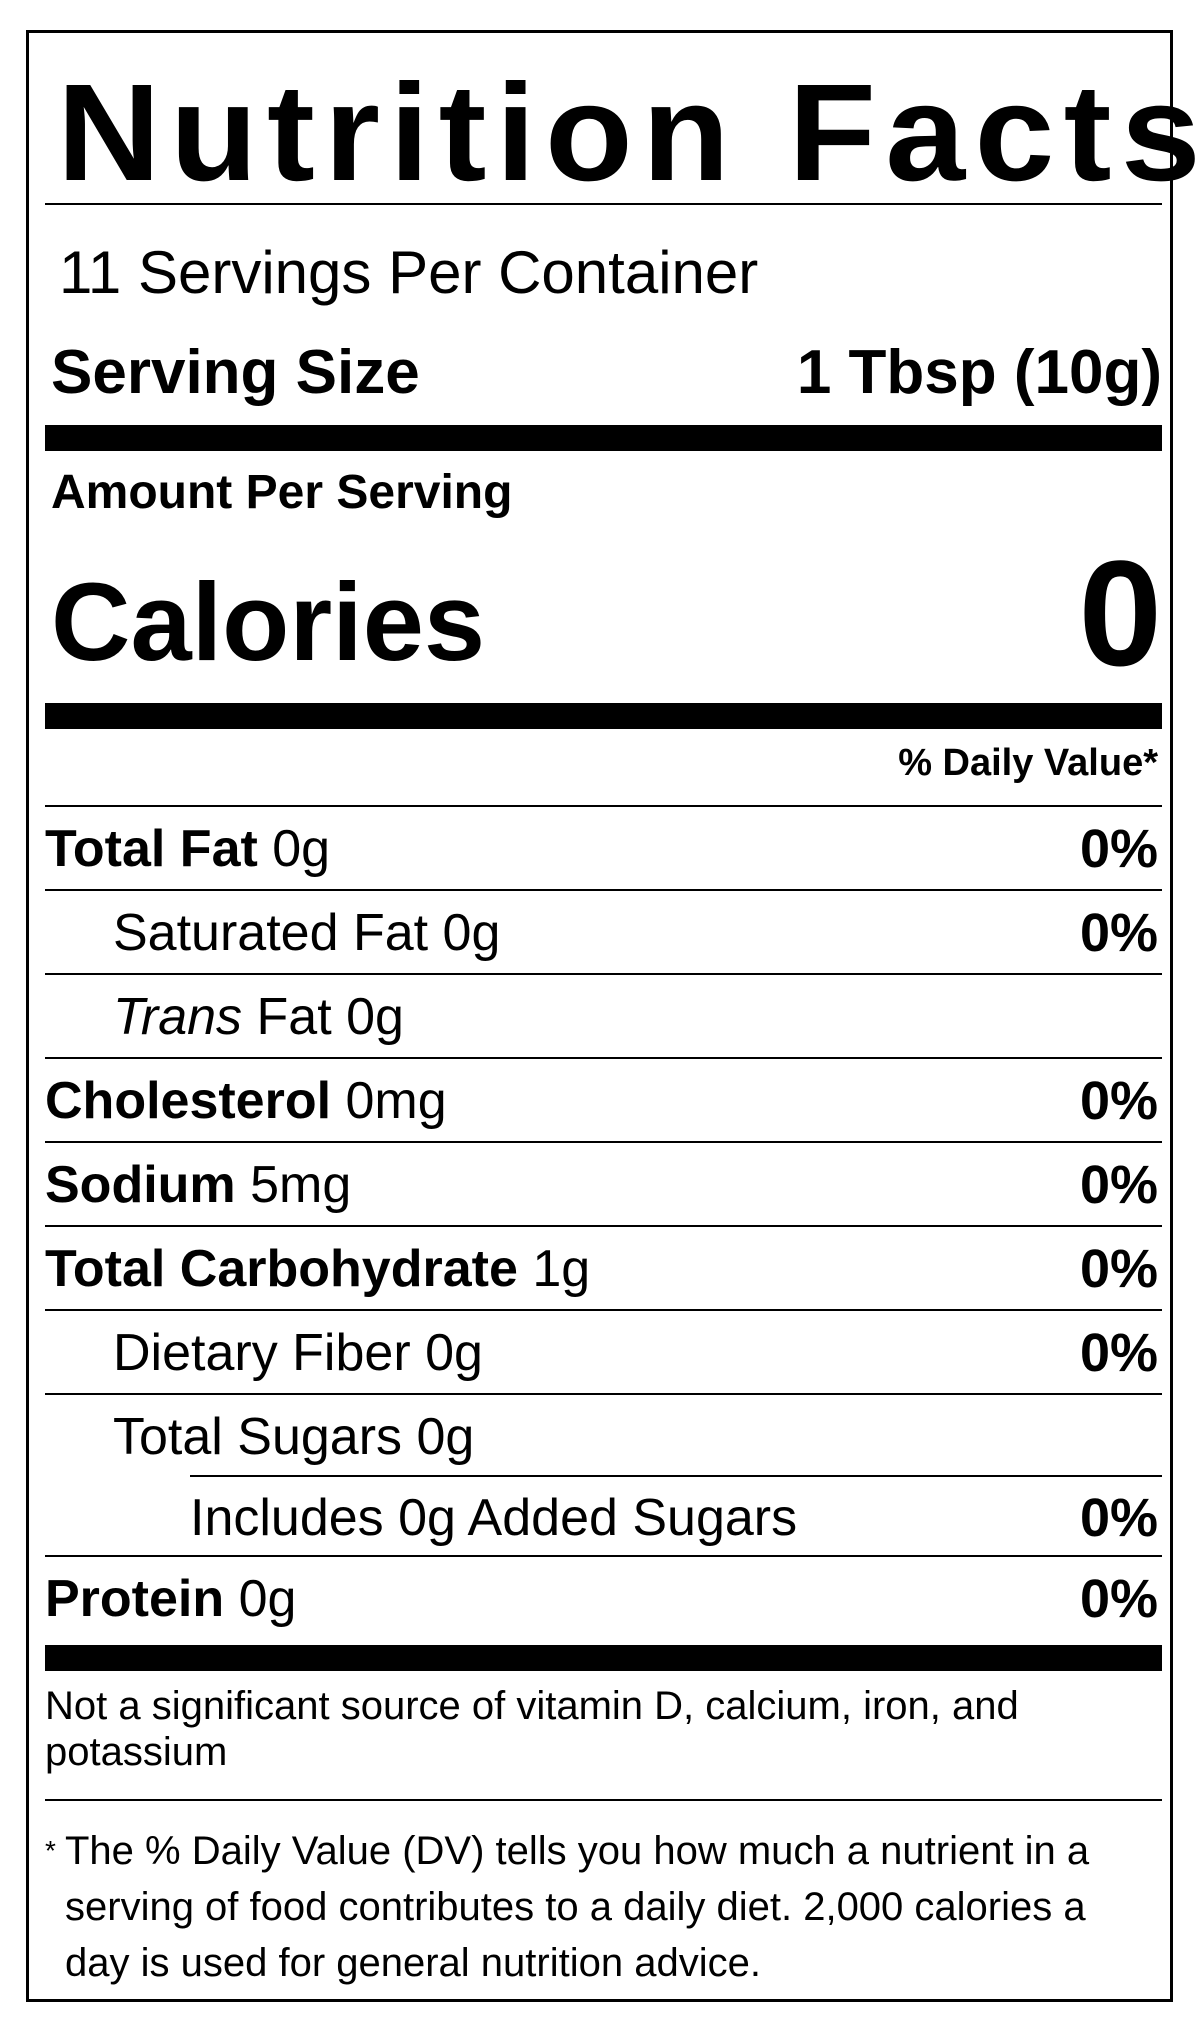 This screenshot has width=1200, height=2031. I want to click on nutrient-name: Dietary Fiber, so click(262, 1353).